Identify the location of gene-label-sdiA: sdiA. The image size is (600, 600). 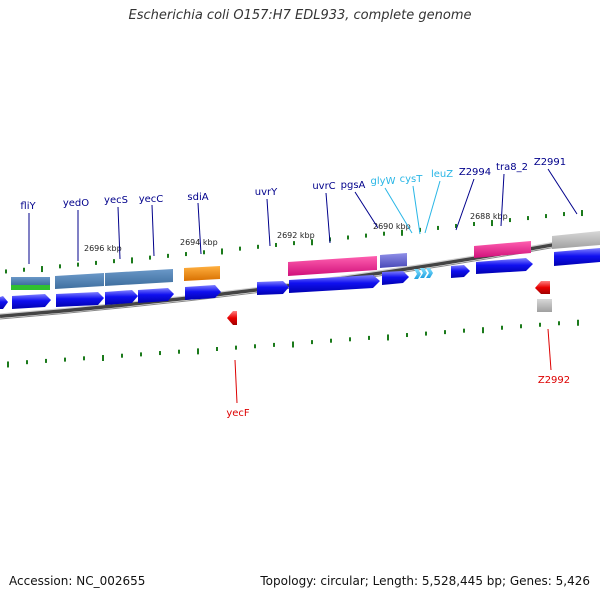
(197, 197).